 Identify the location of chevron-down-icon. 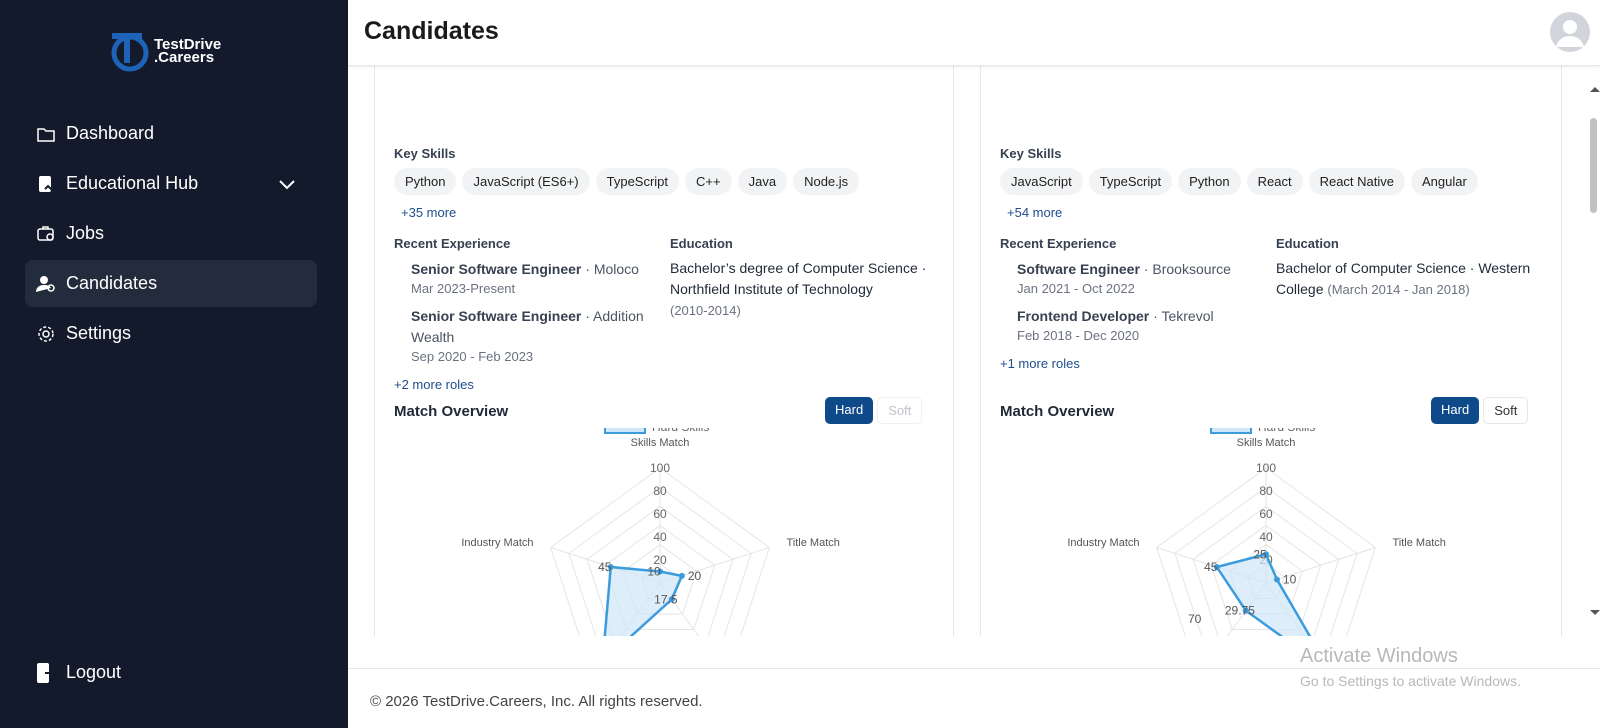
(287, 184).